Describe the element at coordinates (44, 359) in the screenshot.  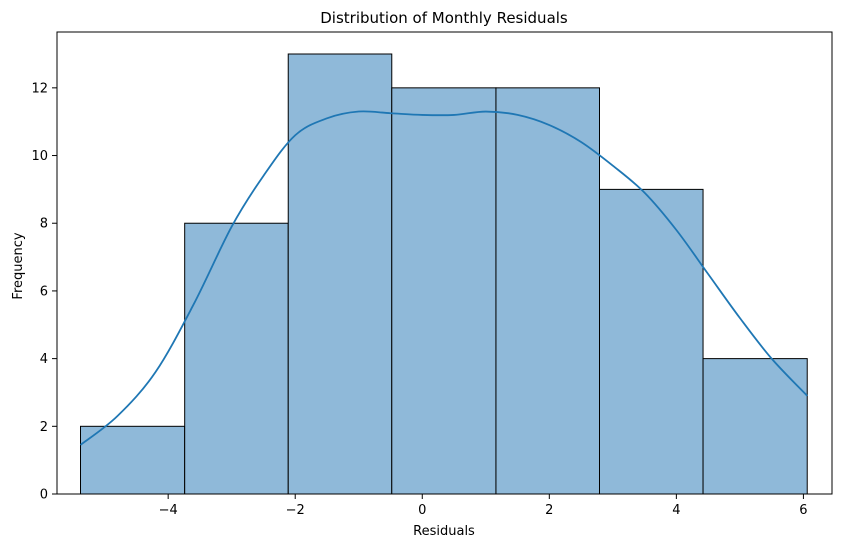
I see `y-tick-label: 4` at that location.